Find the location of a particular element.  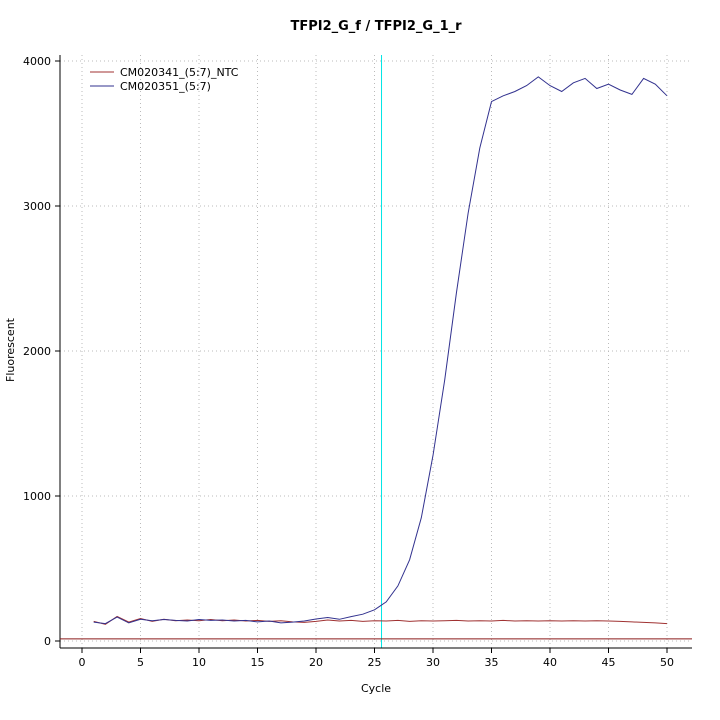

x-tick-label: 25 is located at coordinates (375, 662).